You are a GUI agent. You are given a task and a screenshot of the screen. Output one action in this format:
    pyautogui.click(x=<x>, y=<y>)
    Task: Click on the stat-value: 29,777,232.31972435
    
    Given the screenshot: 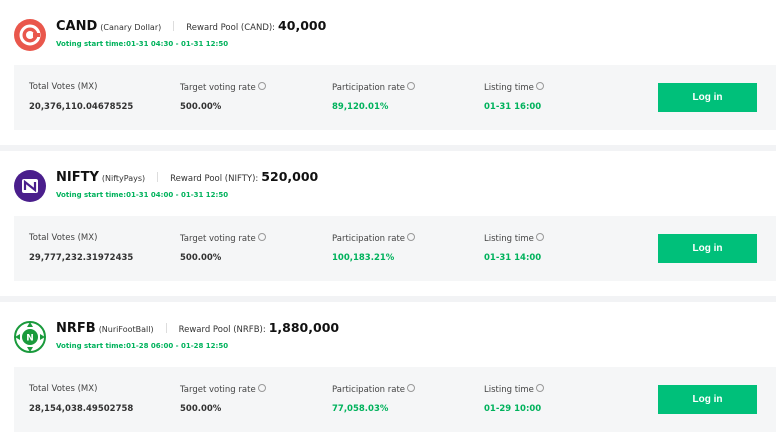 What is the action you would take?
    pyautogui.click(x=81, y=258)
    